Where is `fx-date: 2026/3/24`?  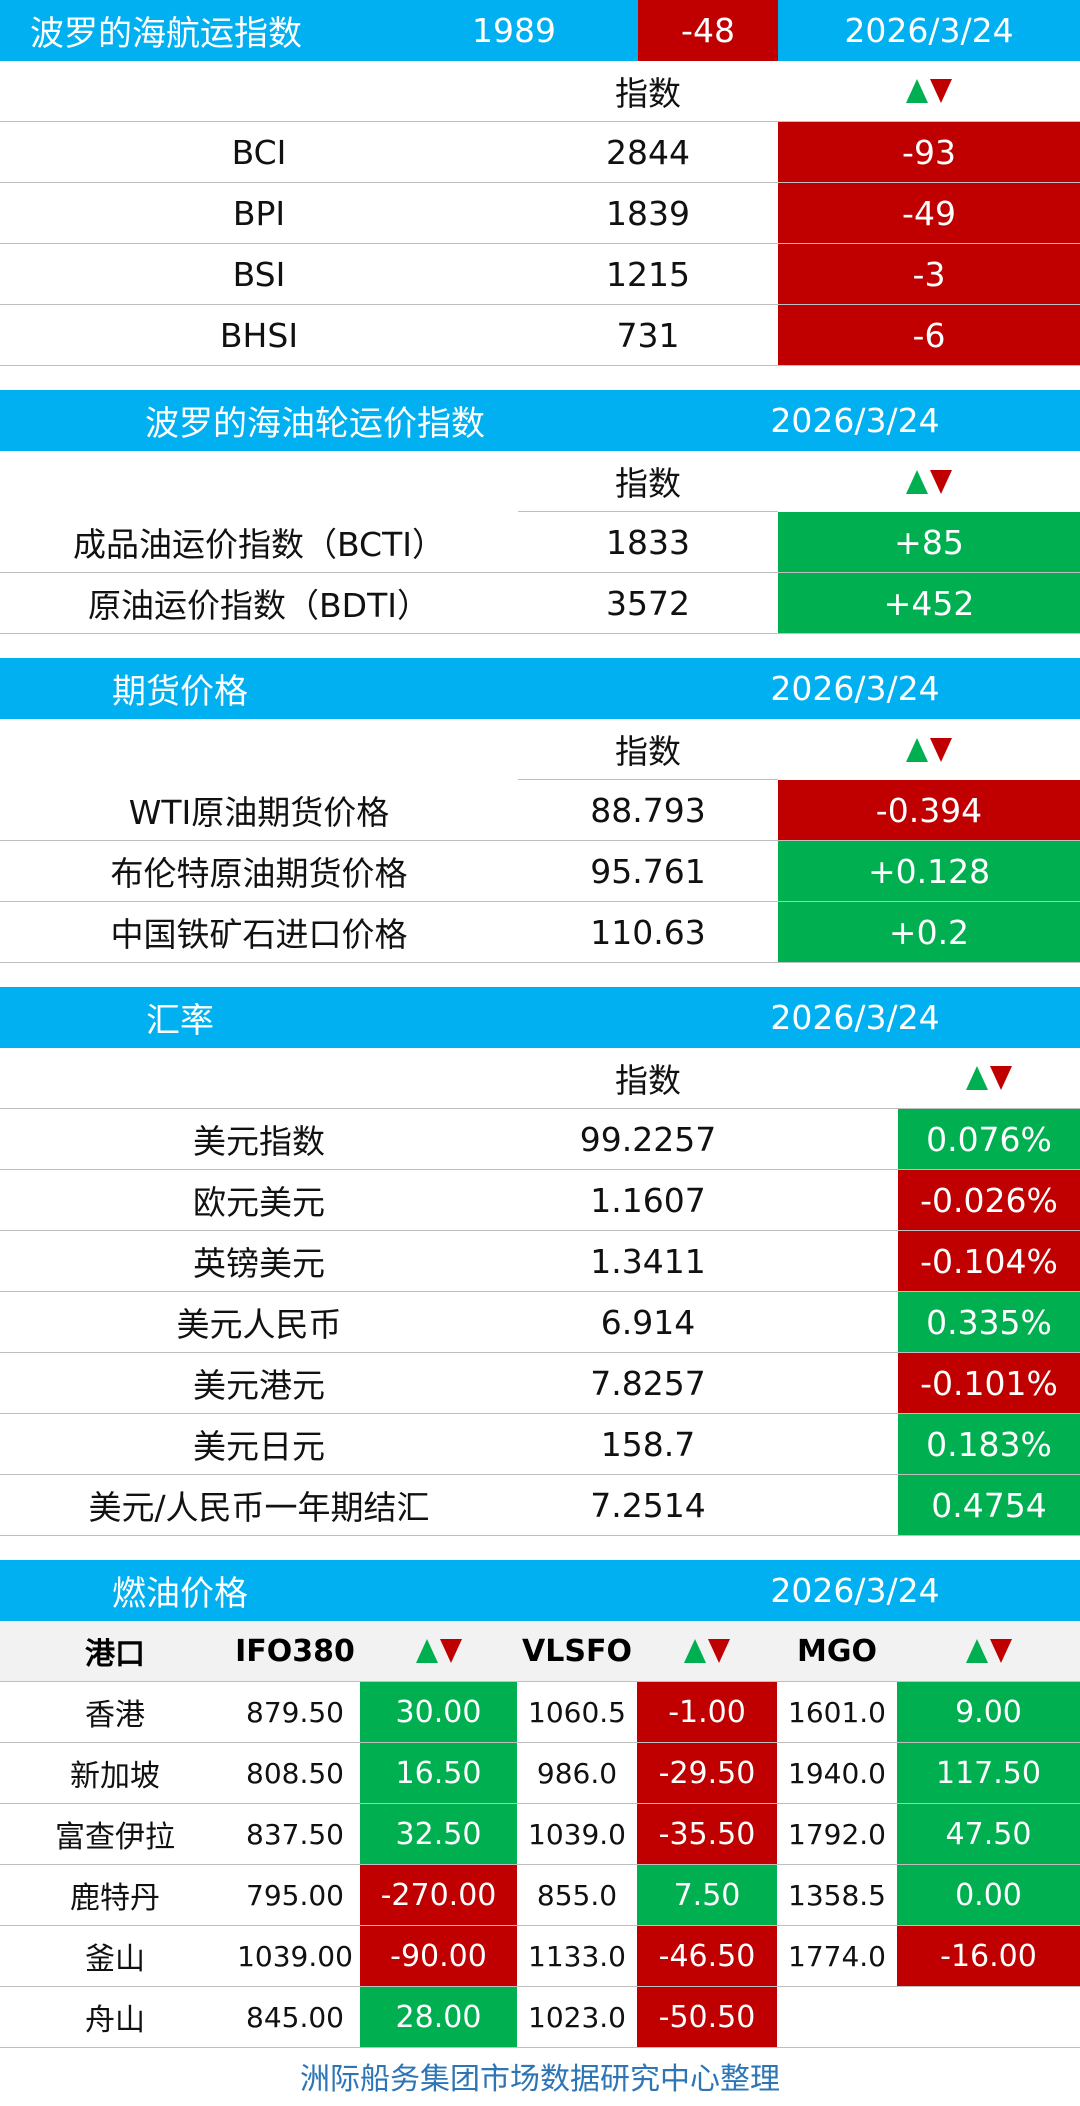 fx-date: 2026/3/24 is located at coordinates (855, 1017).